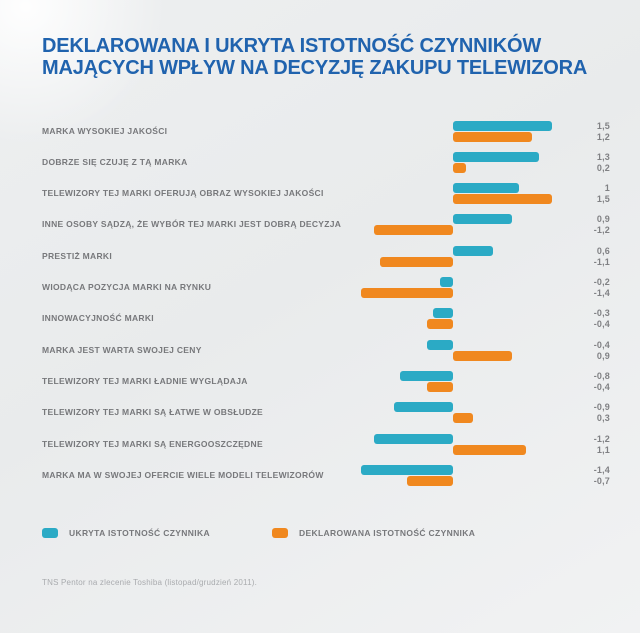 The height and width of the screenshot is (633, 640). I want to click on legend-item-ukryta: UKRYTA ISTOTNOŚĆ CZYNNIKA, so click(126, 533).